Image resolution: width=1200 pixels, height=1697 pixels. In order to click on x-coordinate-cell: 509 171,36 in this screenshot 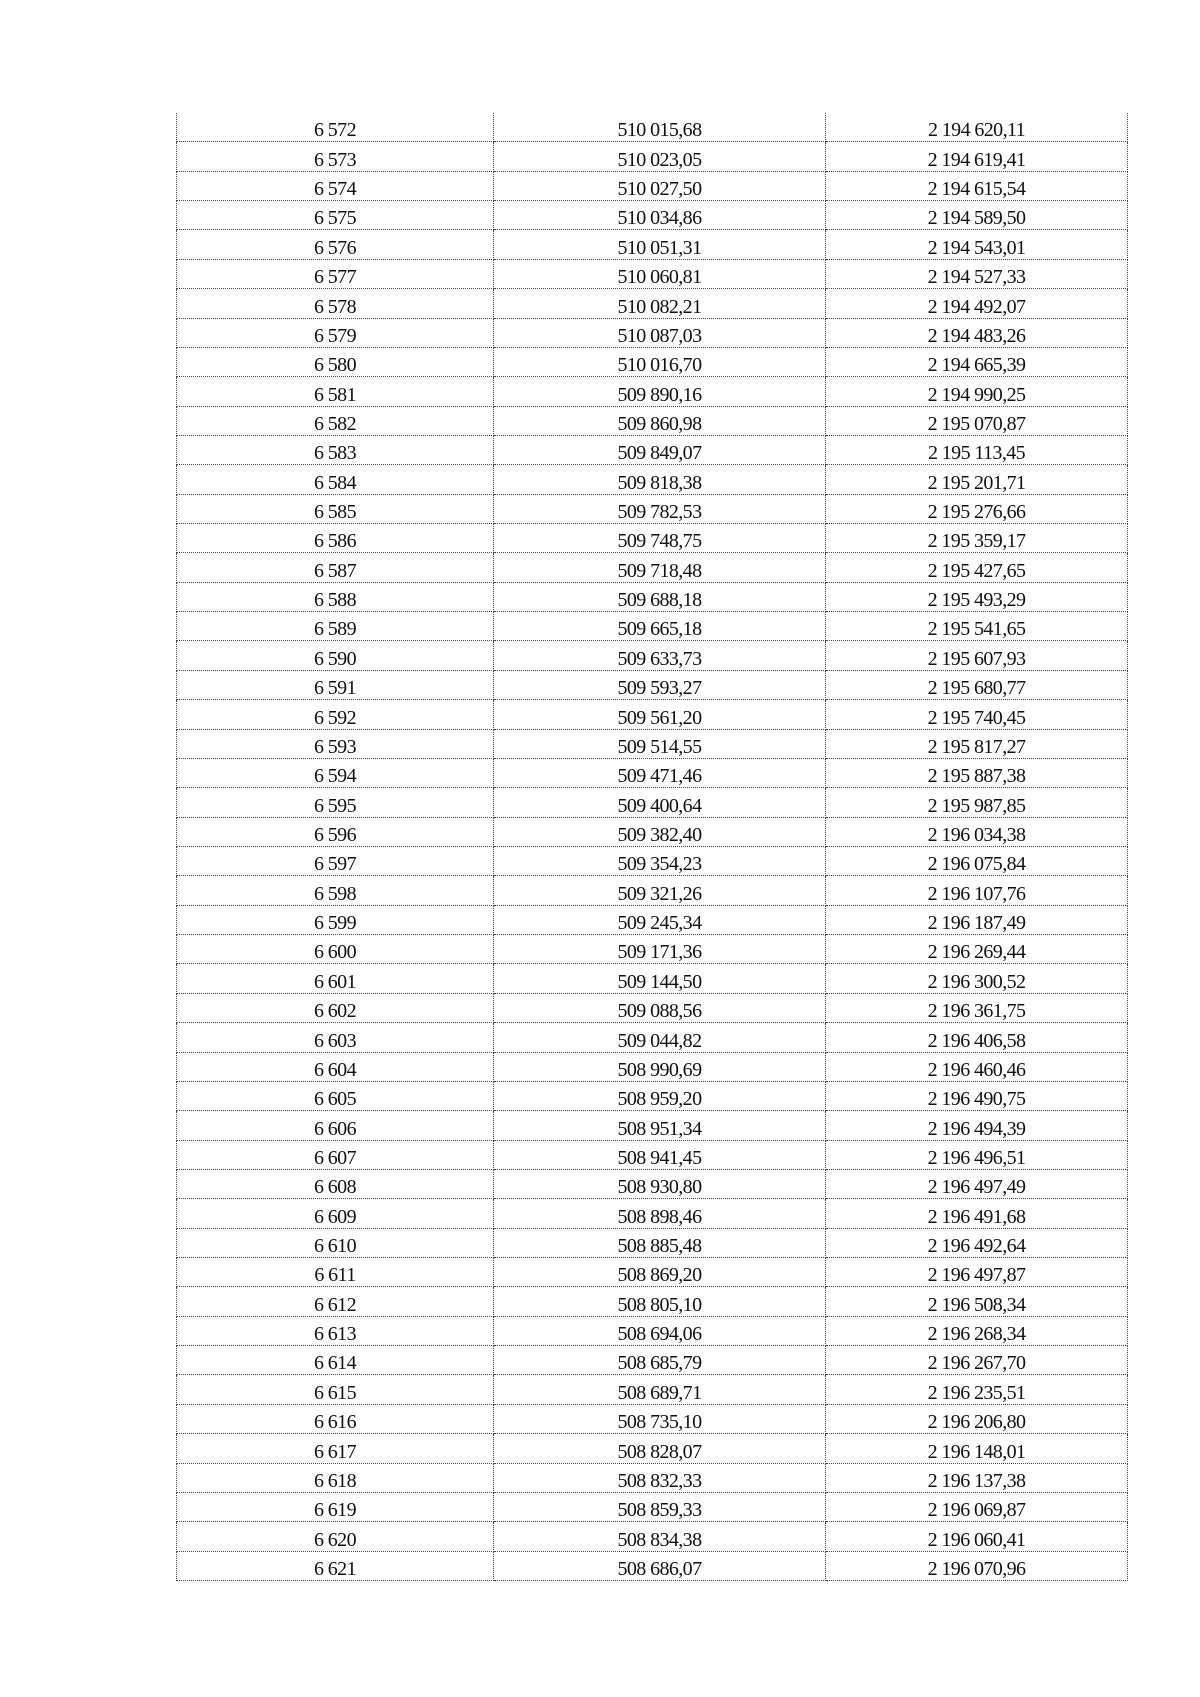, I will do `click(659, 949)`.